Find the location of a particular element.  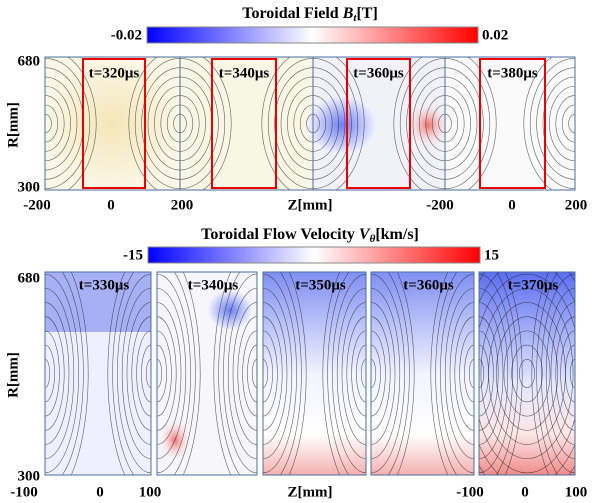

frame-label: t=380μs is located at coordinates (512, 73).